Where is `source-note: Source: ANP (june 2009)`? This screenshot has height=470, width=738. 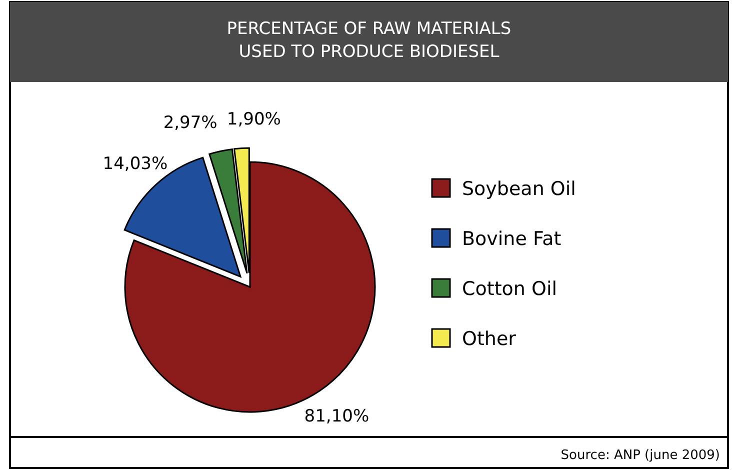
source-note: Source: ANP (june 2009) is located at coordinates (640, 455).